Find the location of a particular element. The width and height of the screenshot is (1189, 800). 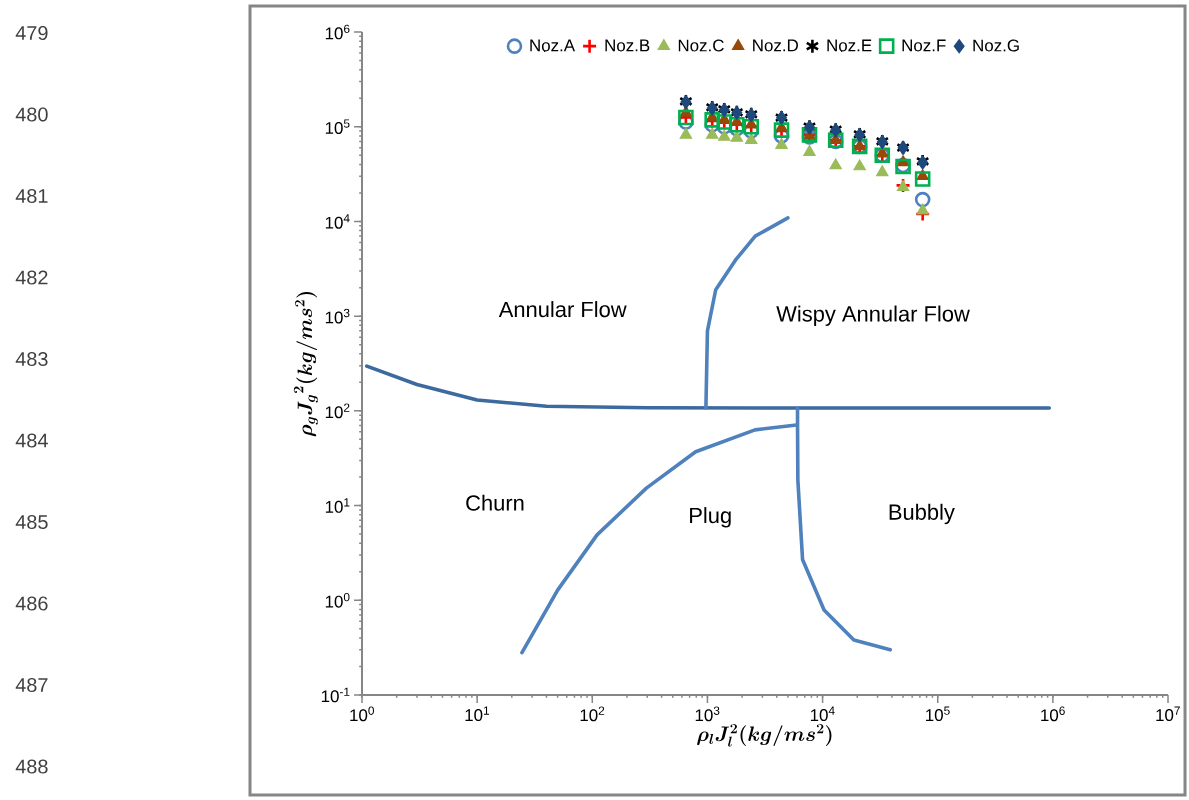

text: 486 is located at coordinates (31, 603).